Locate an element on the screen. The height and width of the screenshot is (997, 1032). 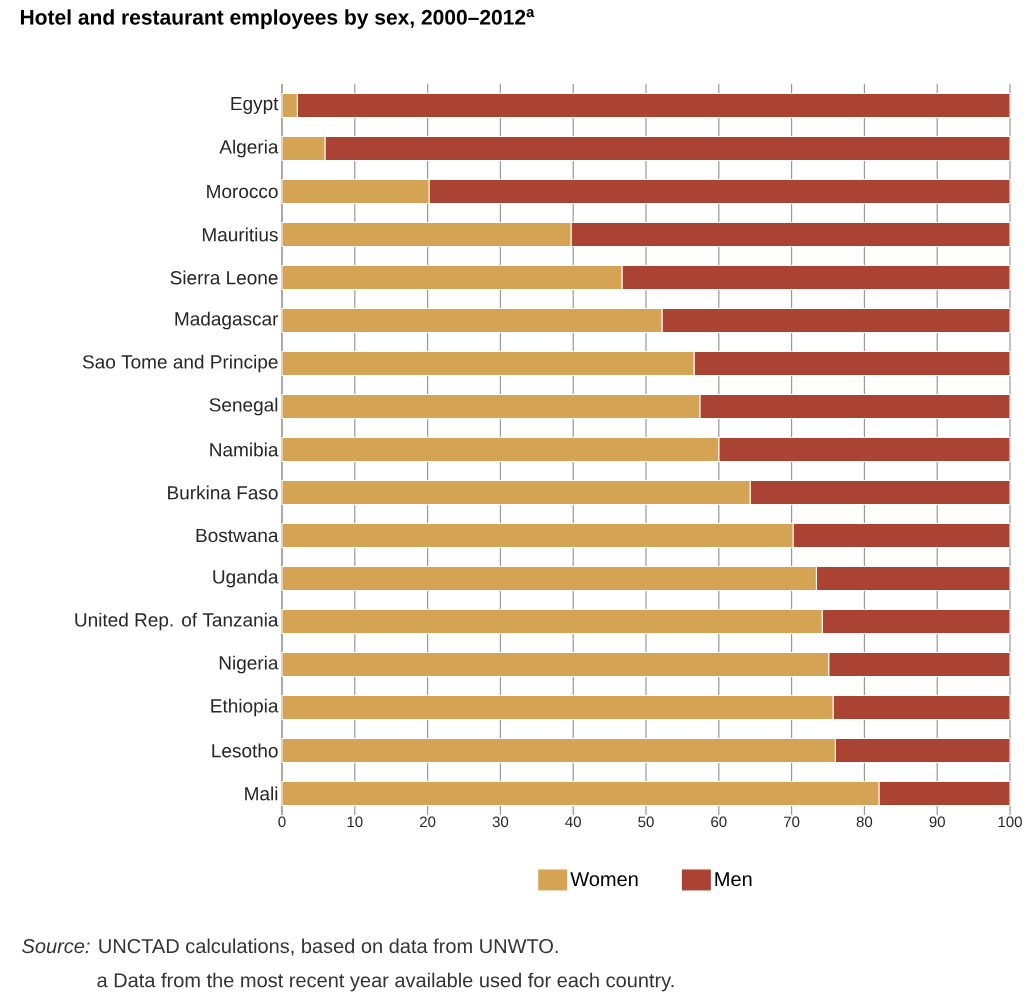
y-tick-label: Sierra Leone is located at coordinates (224, 277).